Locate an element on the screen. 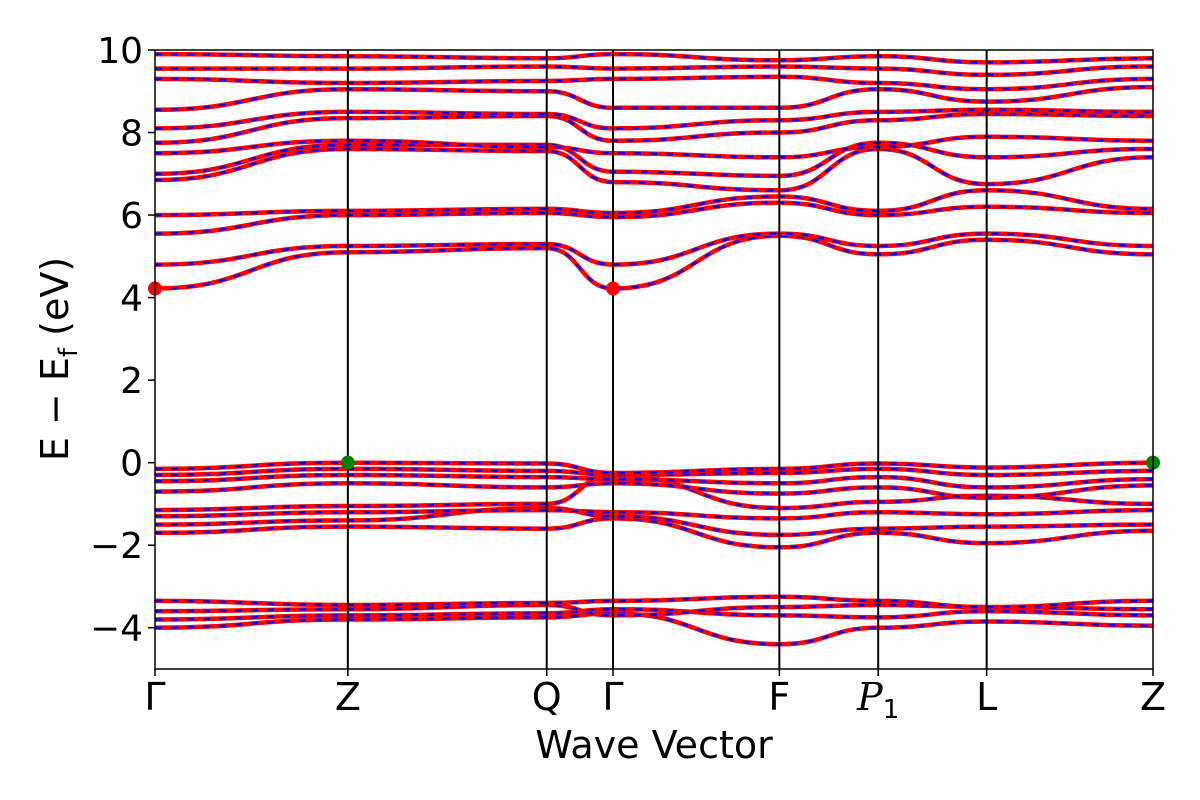 The image size is (1200, 800). y-axis-label-unit: (eV) is located at coordinates (55, 296).